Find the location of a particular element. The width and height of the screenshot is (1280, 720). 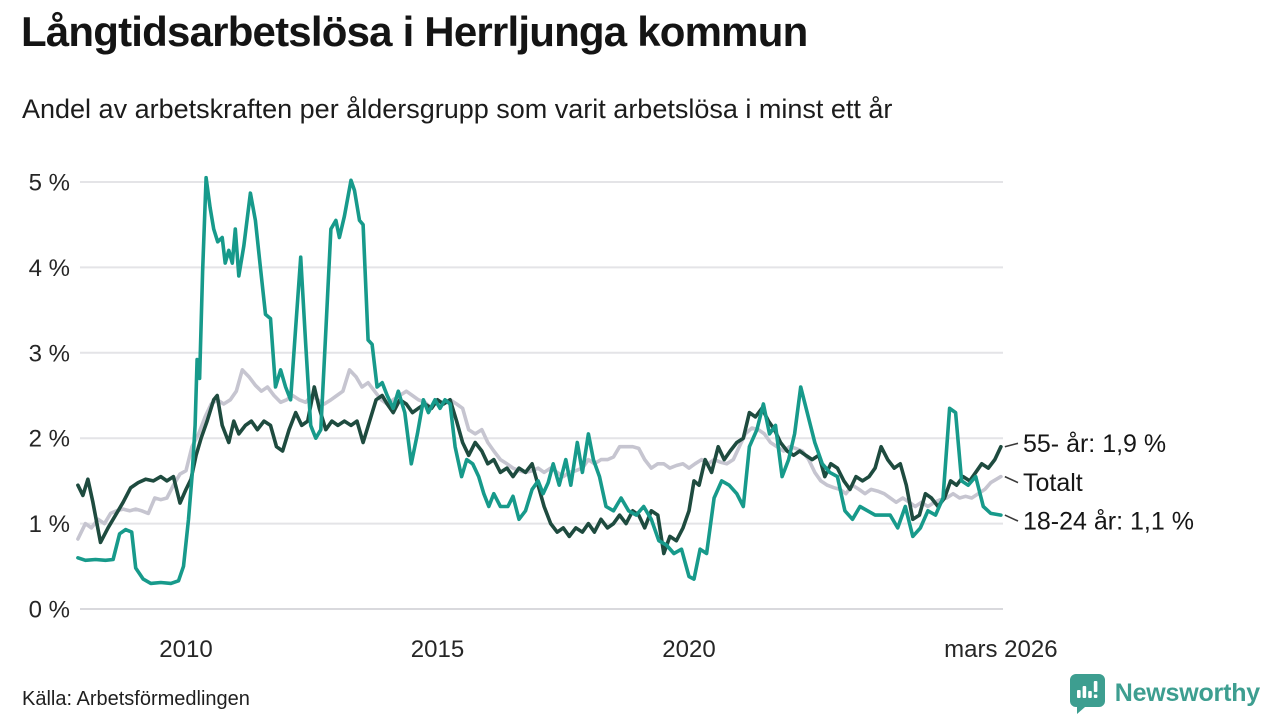

source-note: Källa: Arbetsförmedlingen is located at coordinates (136, 699).